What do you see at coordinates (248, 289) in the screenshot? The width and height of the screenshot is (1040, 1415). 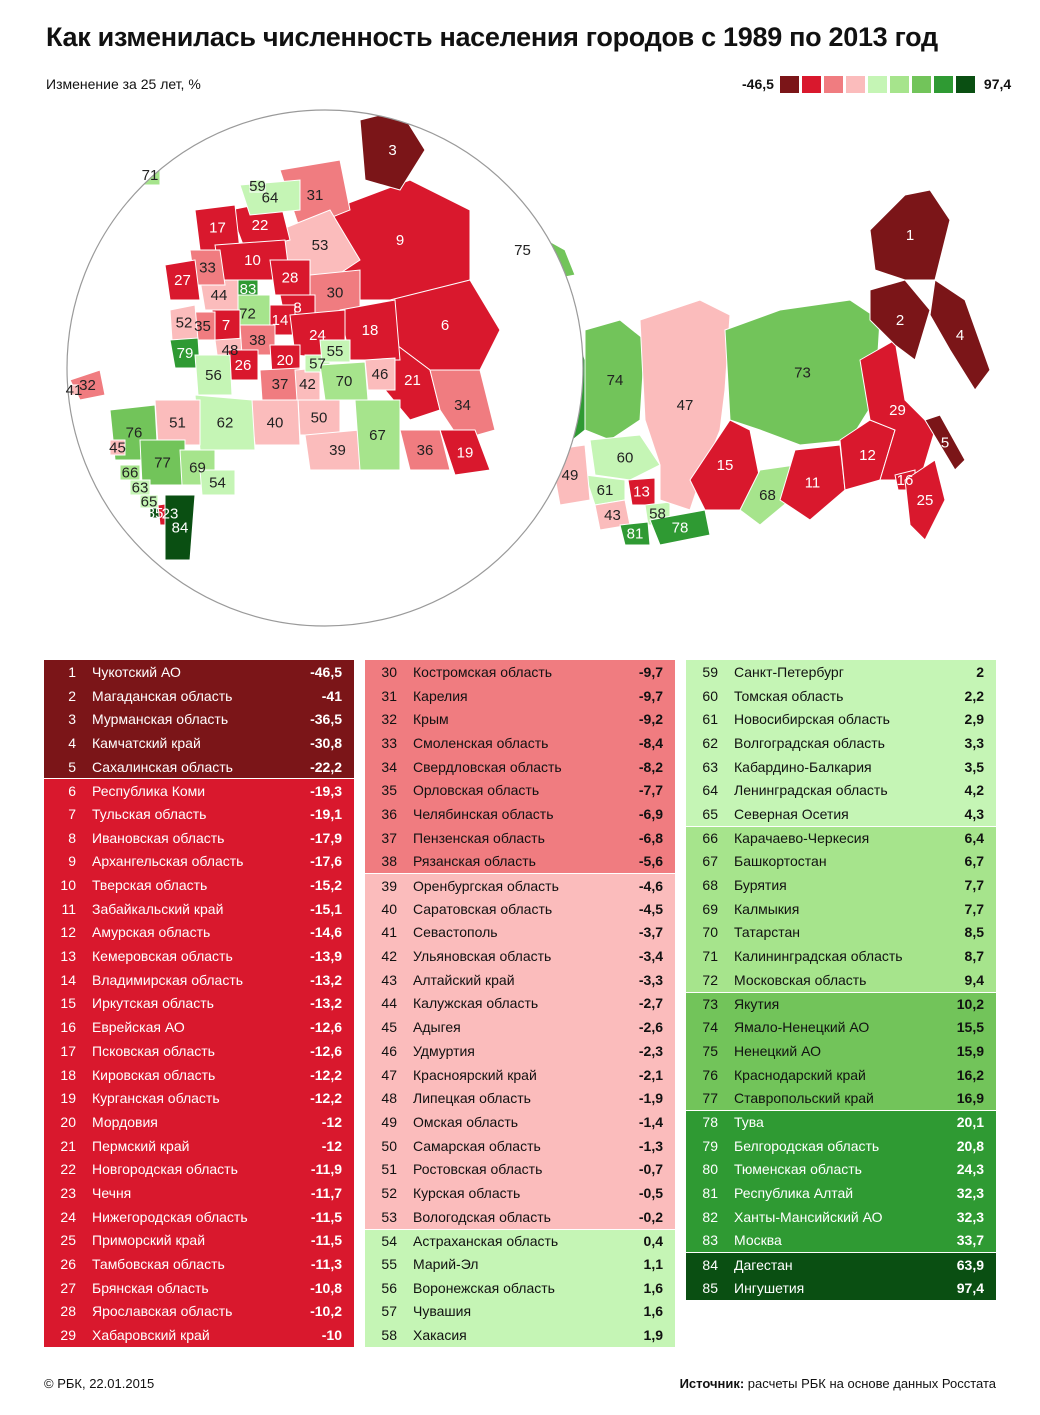 I see `map-label-83: 83` at bounding box center [248, 289].